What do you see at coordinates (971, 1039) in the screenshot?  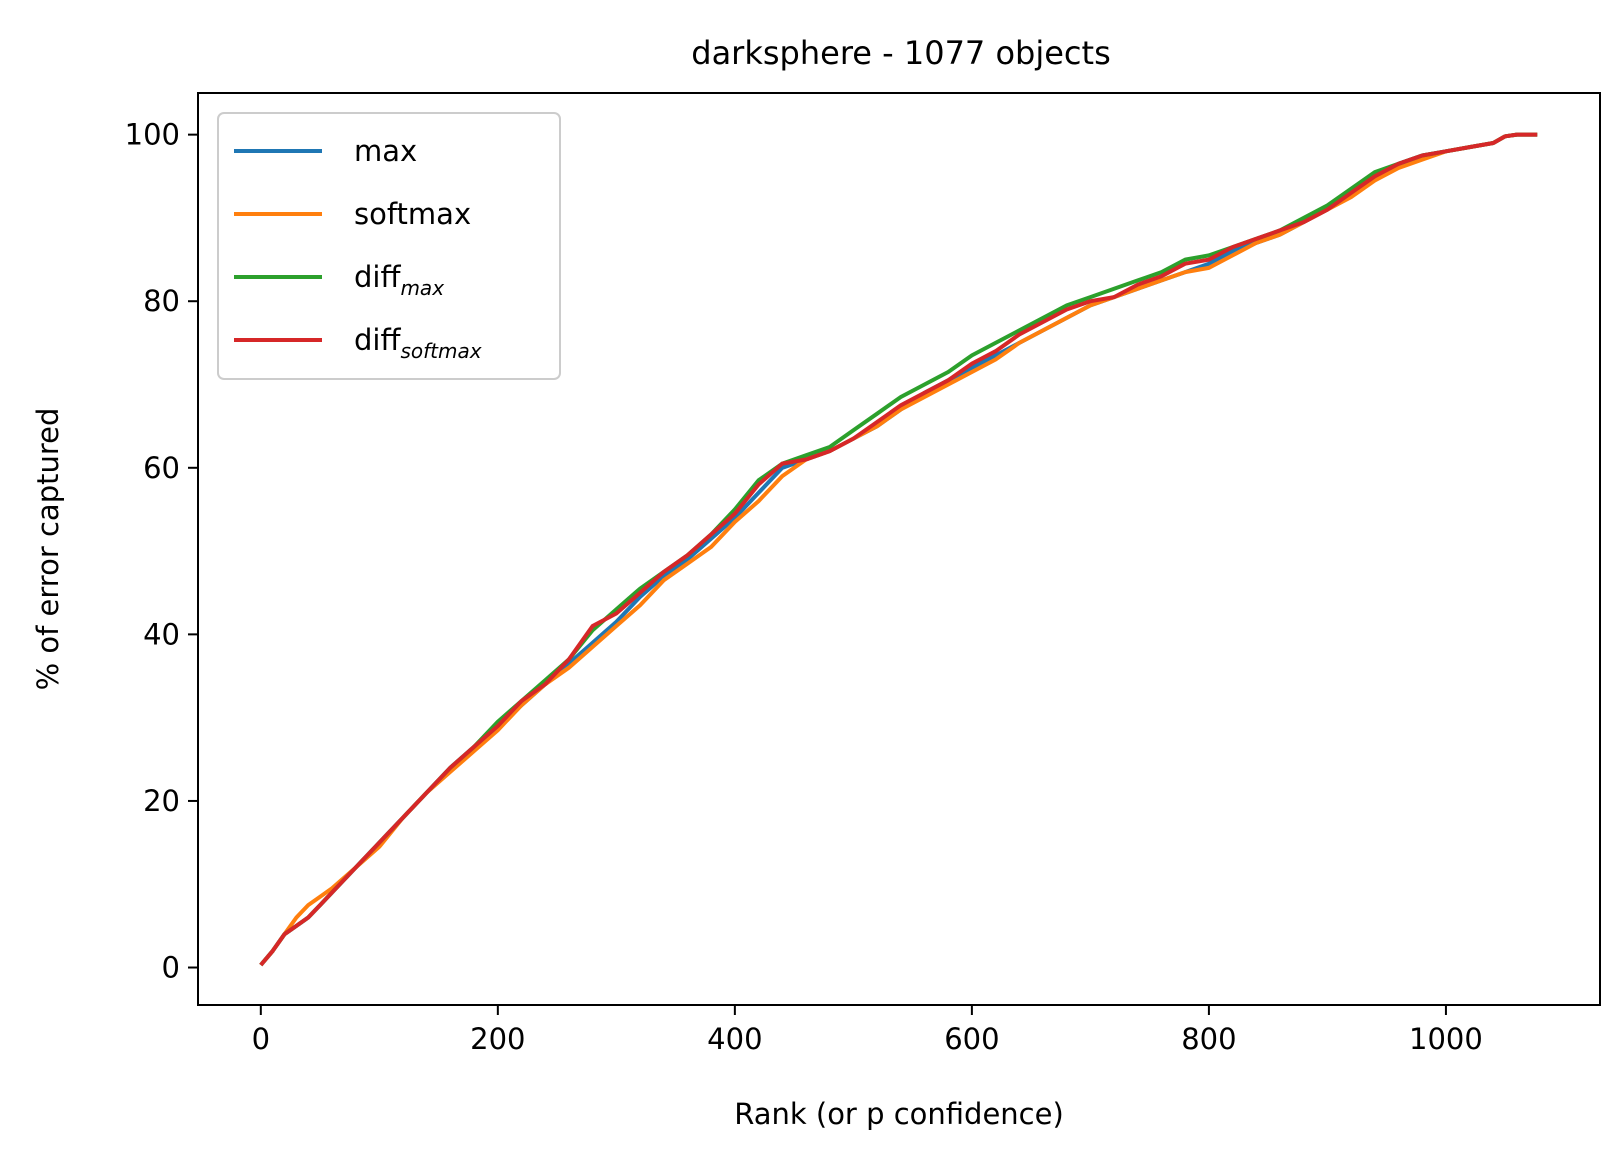 I see `x-tick-label: 600` at bounding box center [971, 1039].